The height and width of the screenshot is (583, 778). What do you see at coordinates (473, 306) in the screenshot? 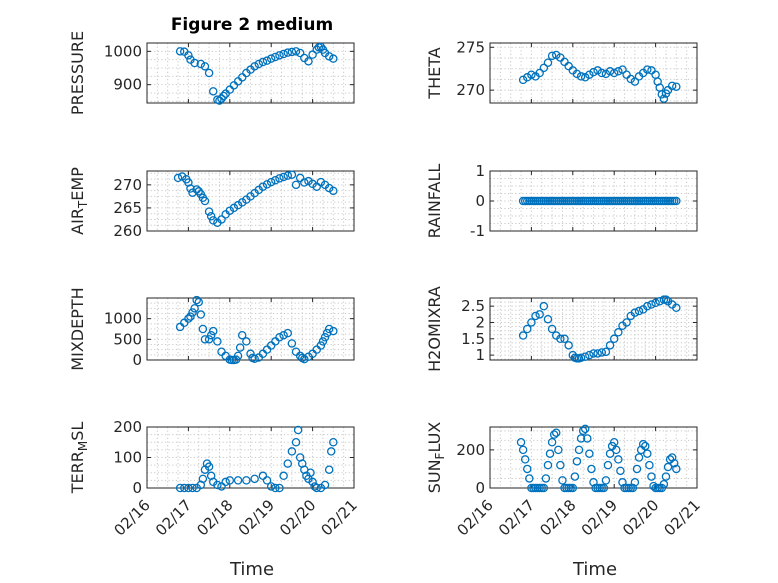
I see `y-tick-label: 2.5` at bounding box center [473, 306].